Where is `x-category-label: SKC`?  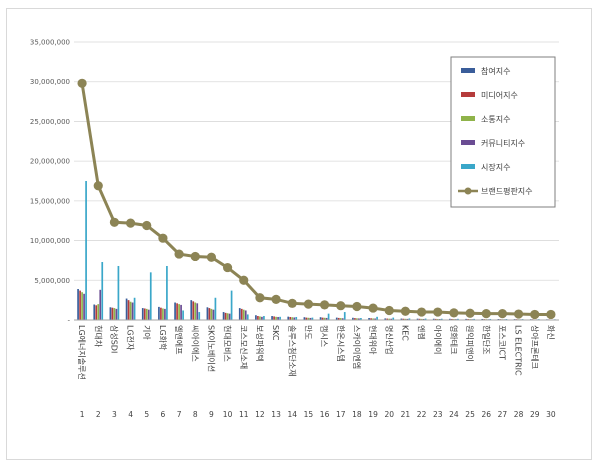
x-category-label: SKC is located at coordinates (275, 333).